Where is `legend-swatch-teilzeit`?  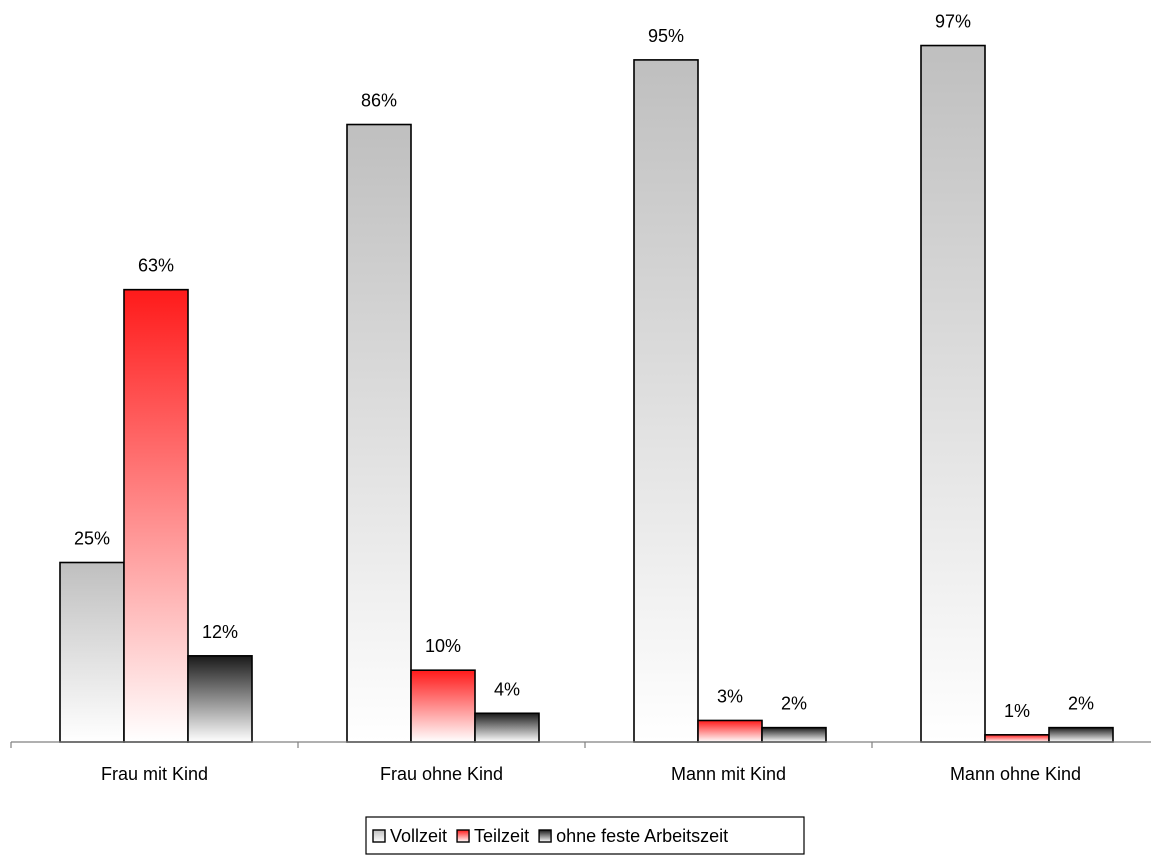 legend-swatch-teilzeit is located at coordinates (463, 836).